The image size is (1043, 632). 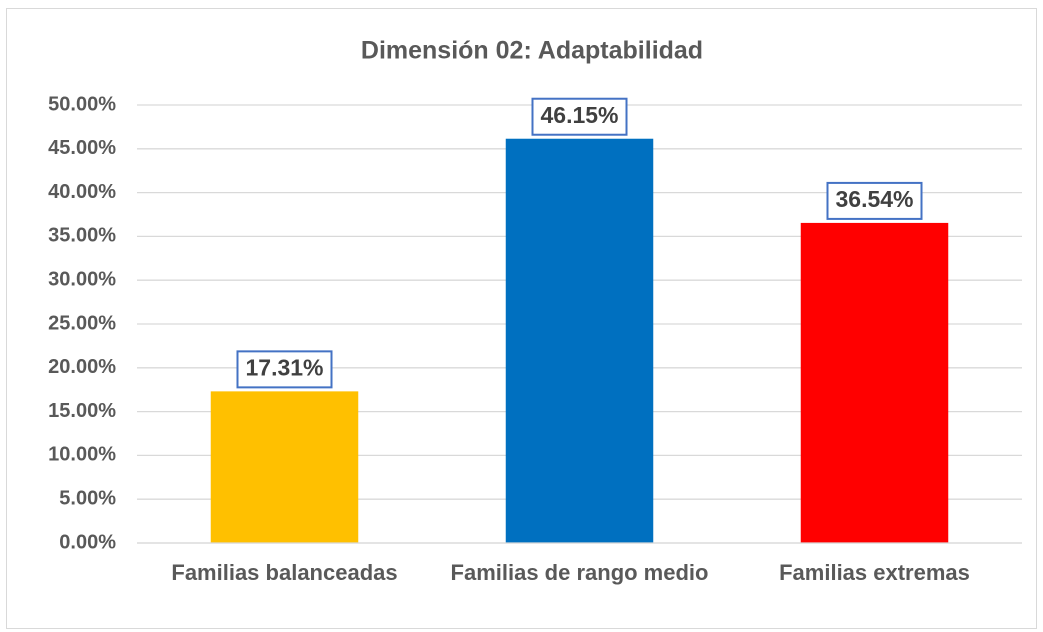 What do you see at coordinates (82, 323) in the screenshot?
I see `y-tick-label: 25.00%` at bounding box center [82, 323].